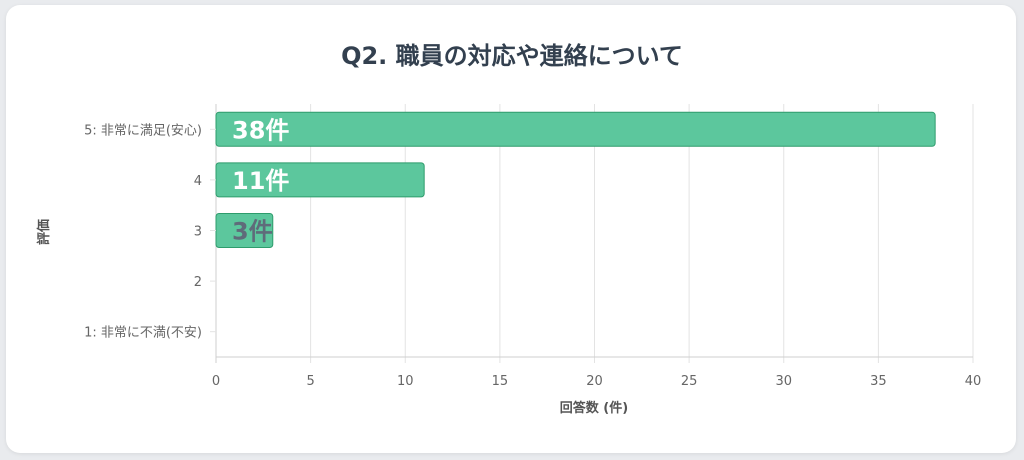  I want to click on x-tick-label: 35, so click(878, 381).